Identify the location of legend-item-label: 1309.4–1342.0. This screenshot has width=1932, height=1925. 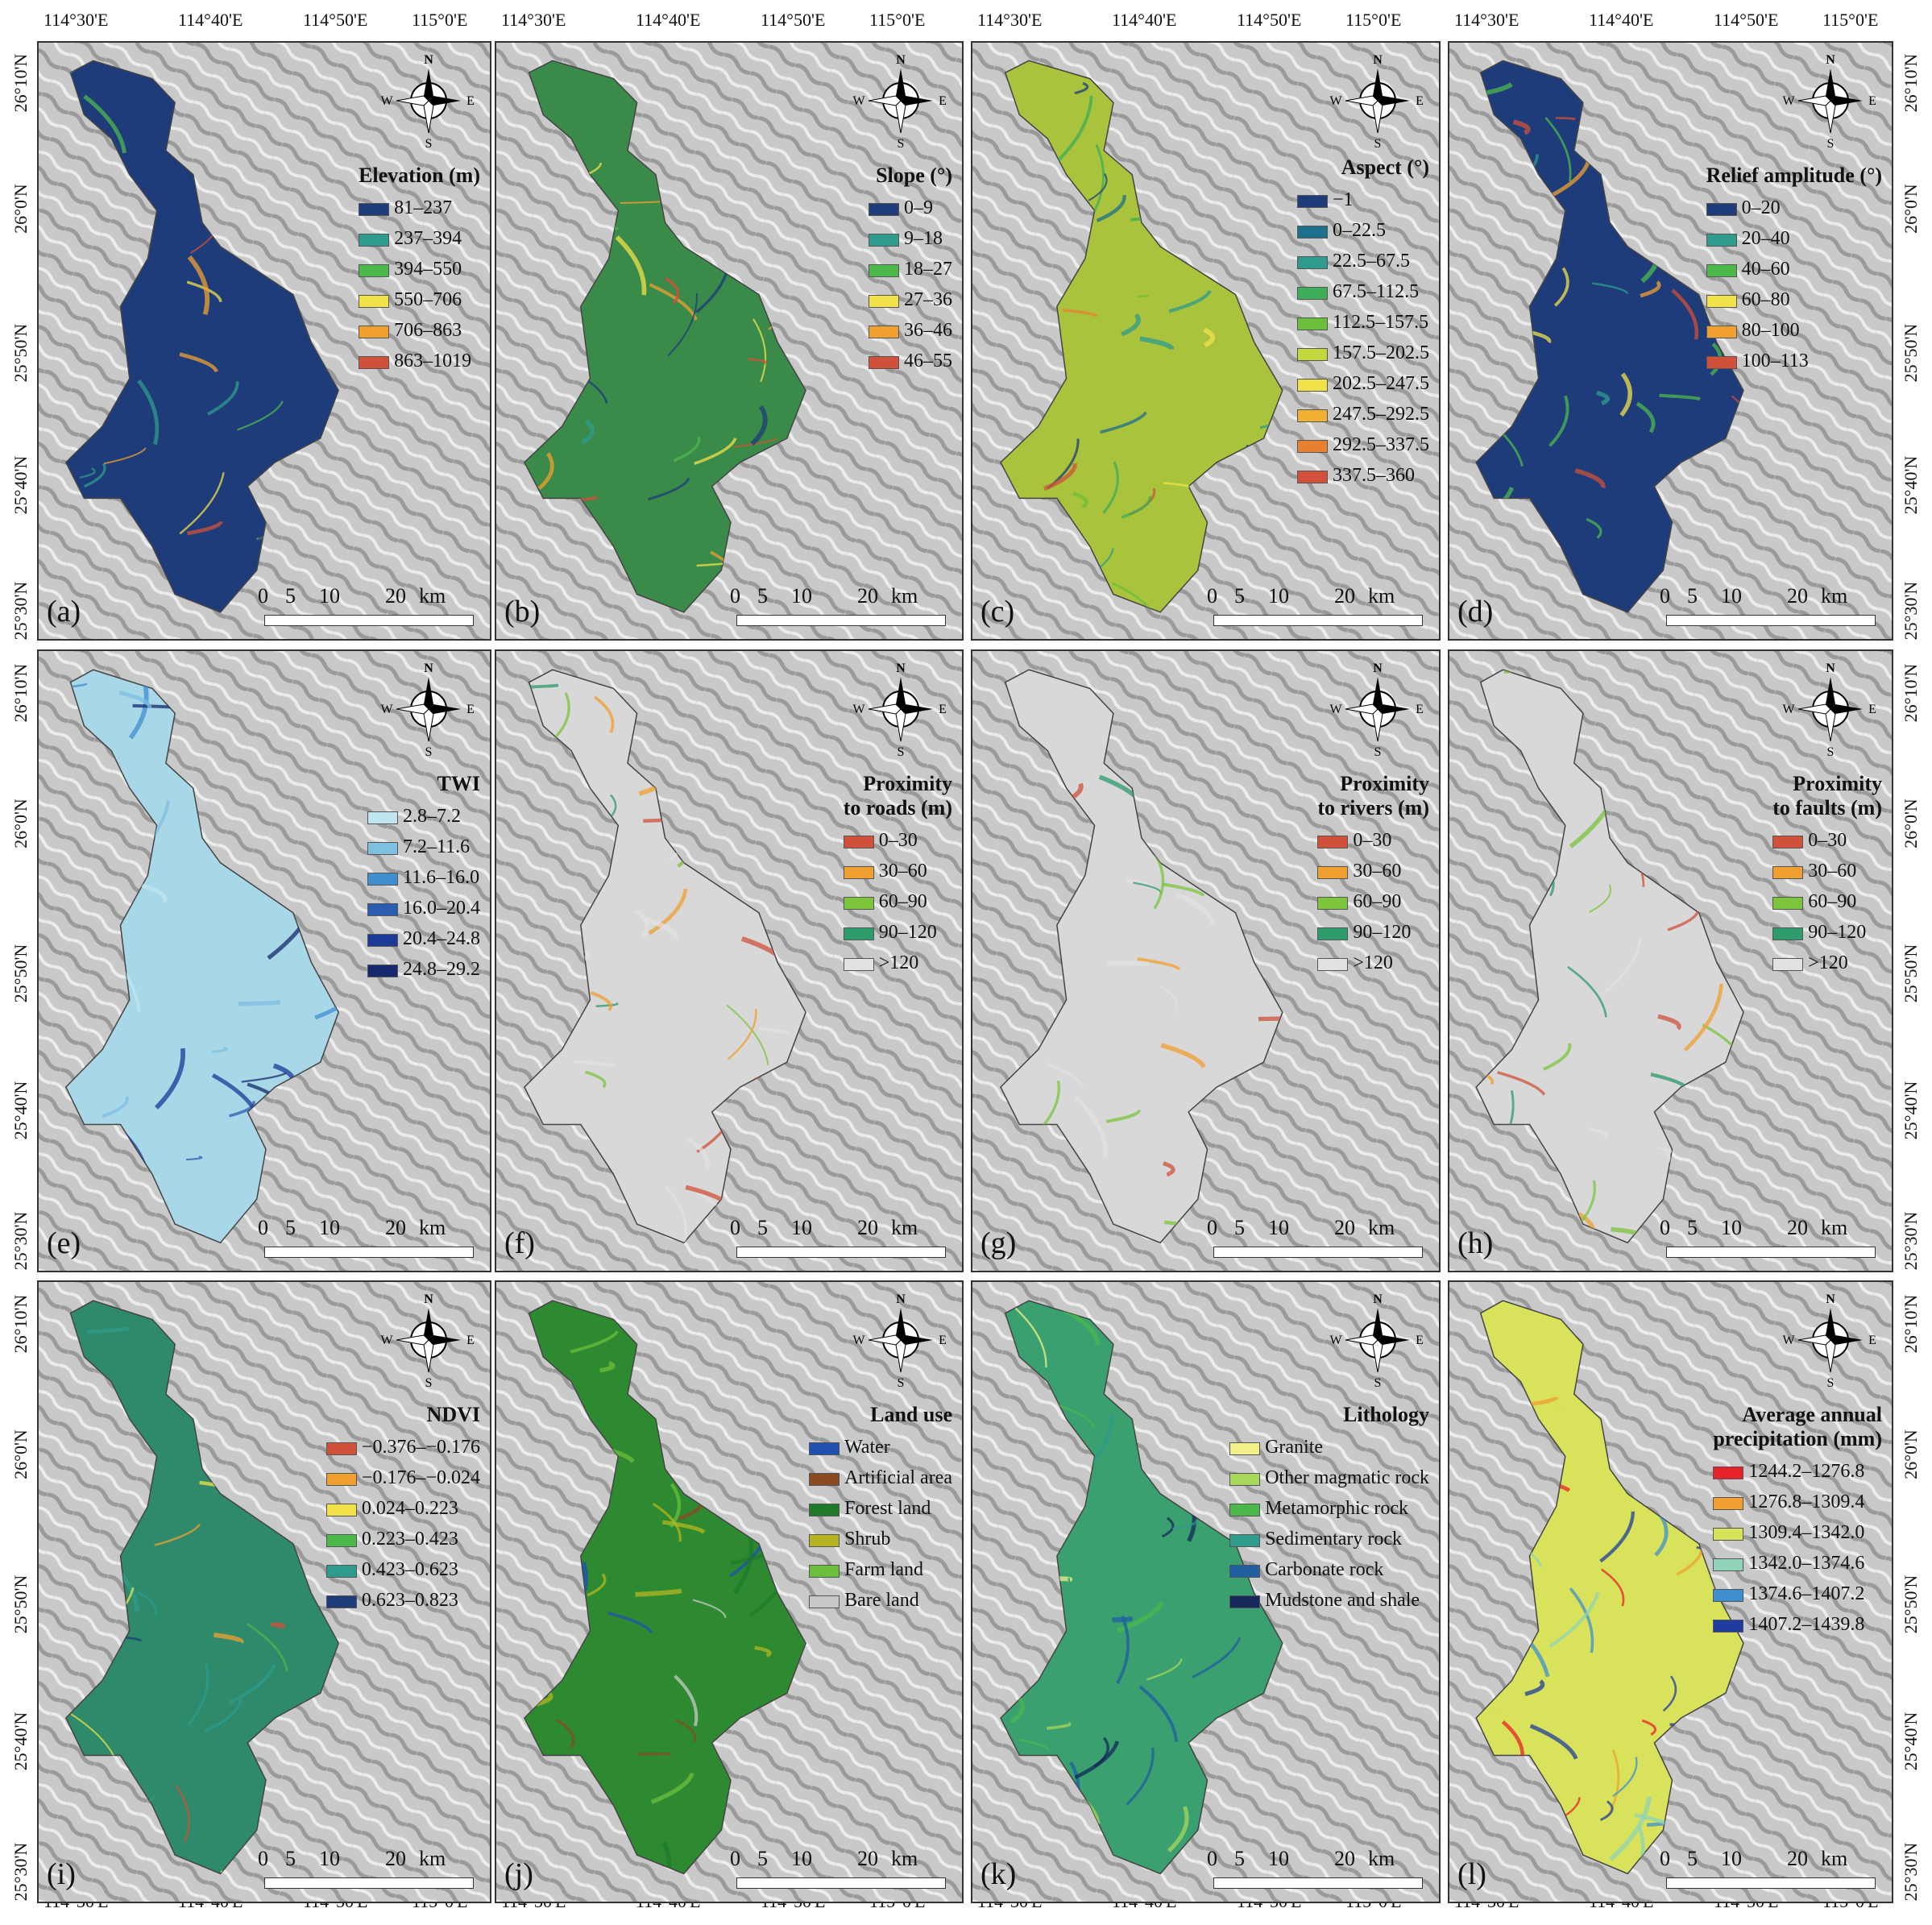
(1806, 1532).